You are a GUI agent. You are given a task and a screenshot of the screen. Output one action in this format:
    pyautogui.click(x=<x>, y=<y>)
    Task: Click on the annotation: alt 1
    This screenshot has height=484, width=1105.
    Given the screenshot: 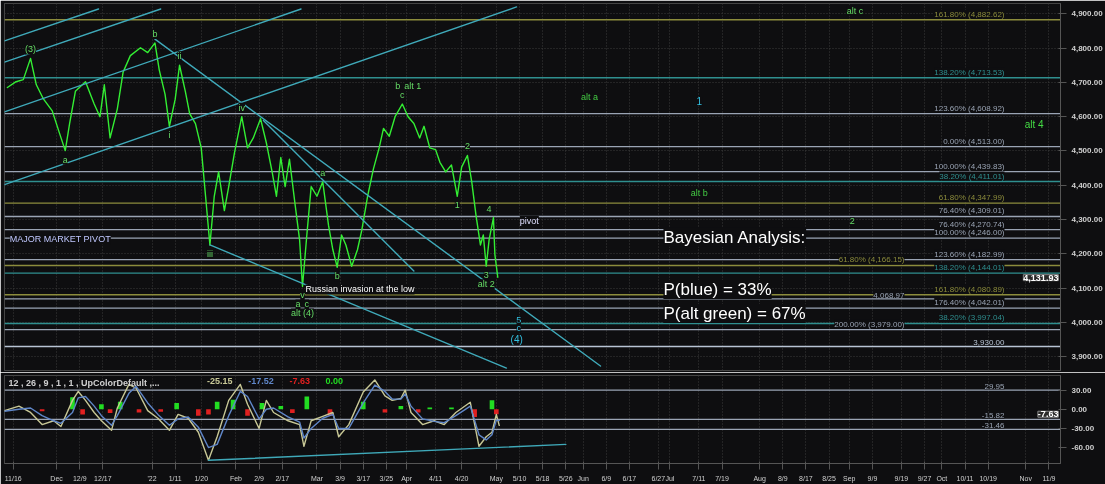 What is the action you would take?
    pyautogui.click(x=413, y=86)
    